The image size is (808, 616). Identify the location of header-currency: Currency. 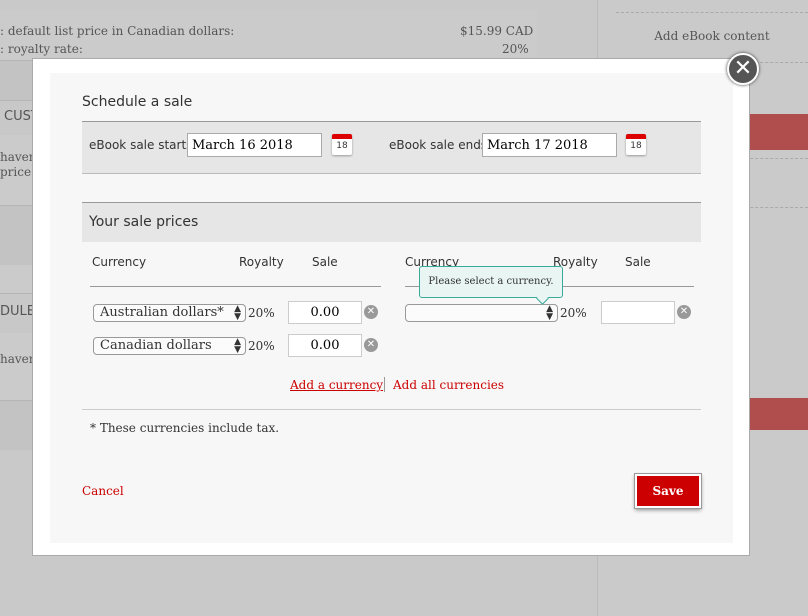
(119, 262).